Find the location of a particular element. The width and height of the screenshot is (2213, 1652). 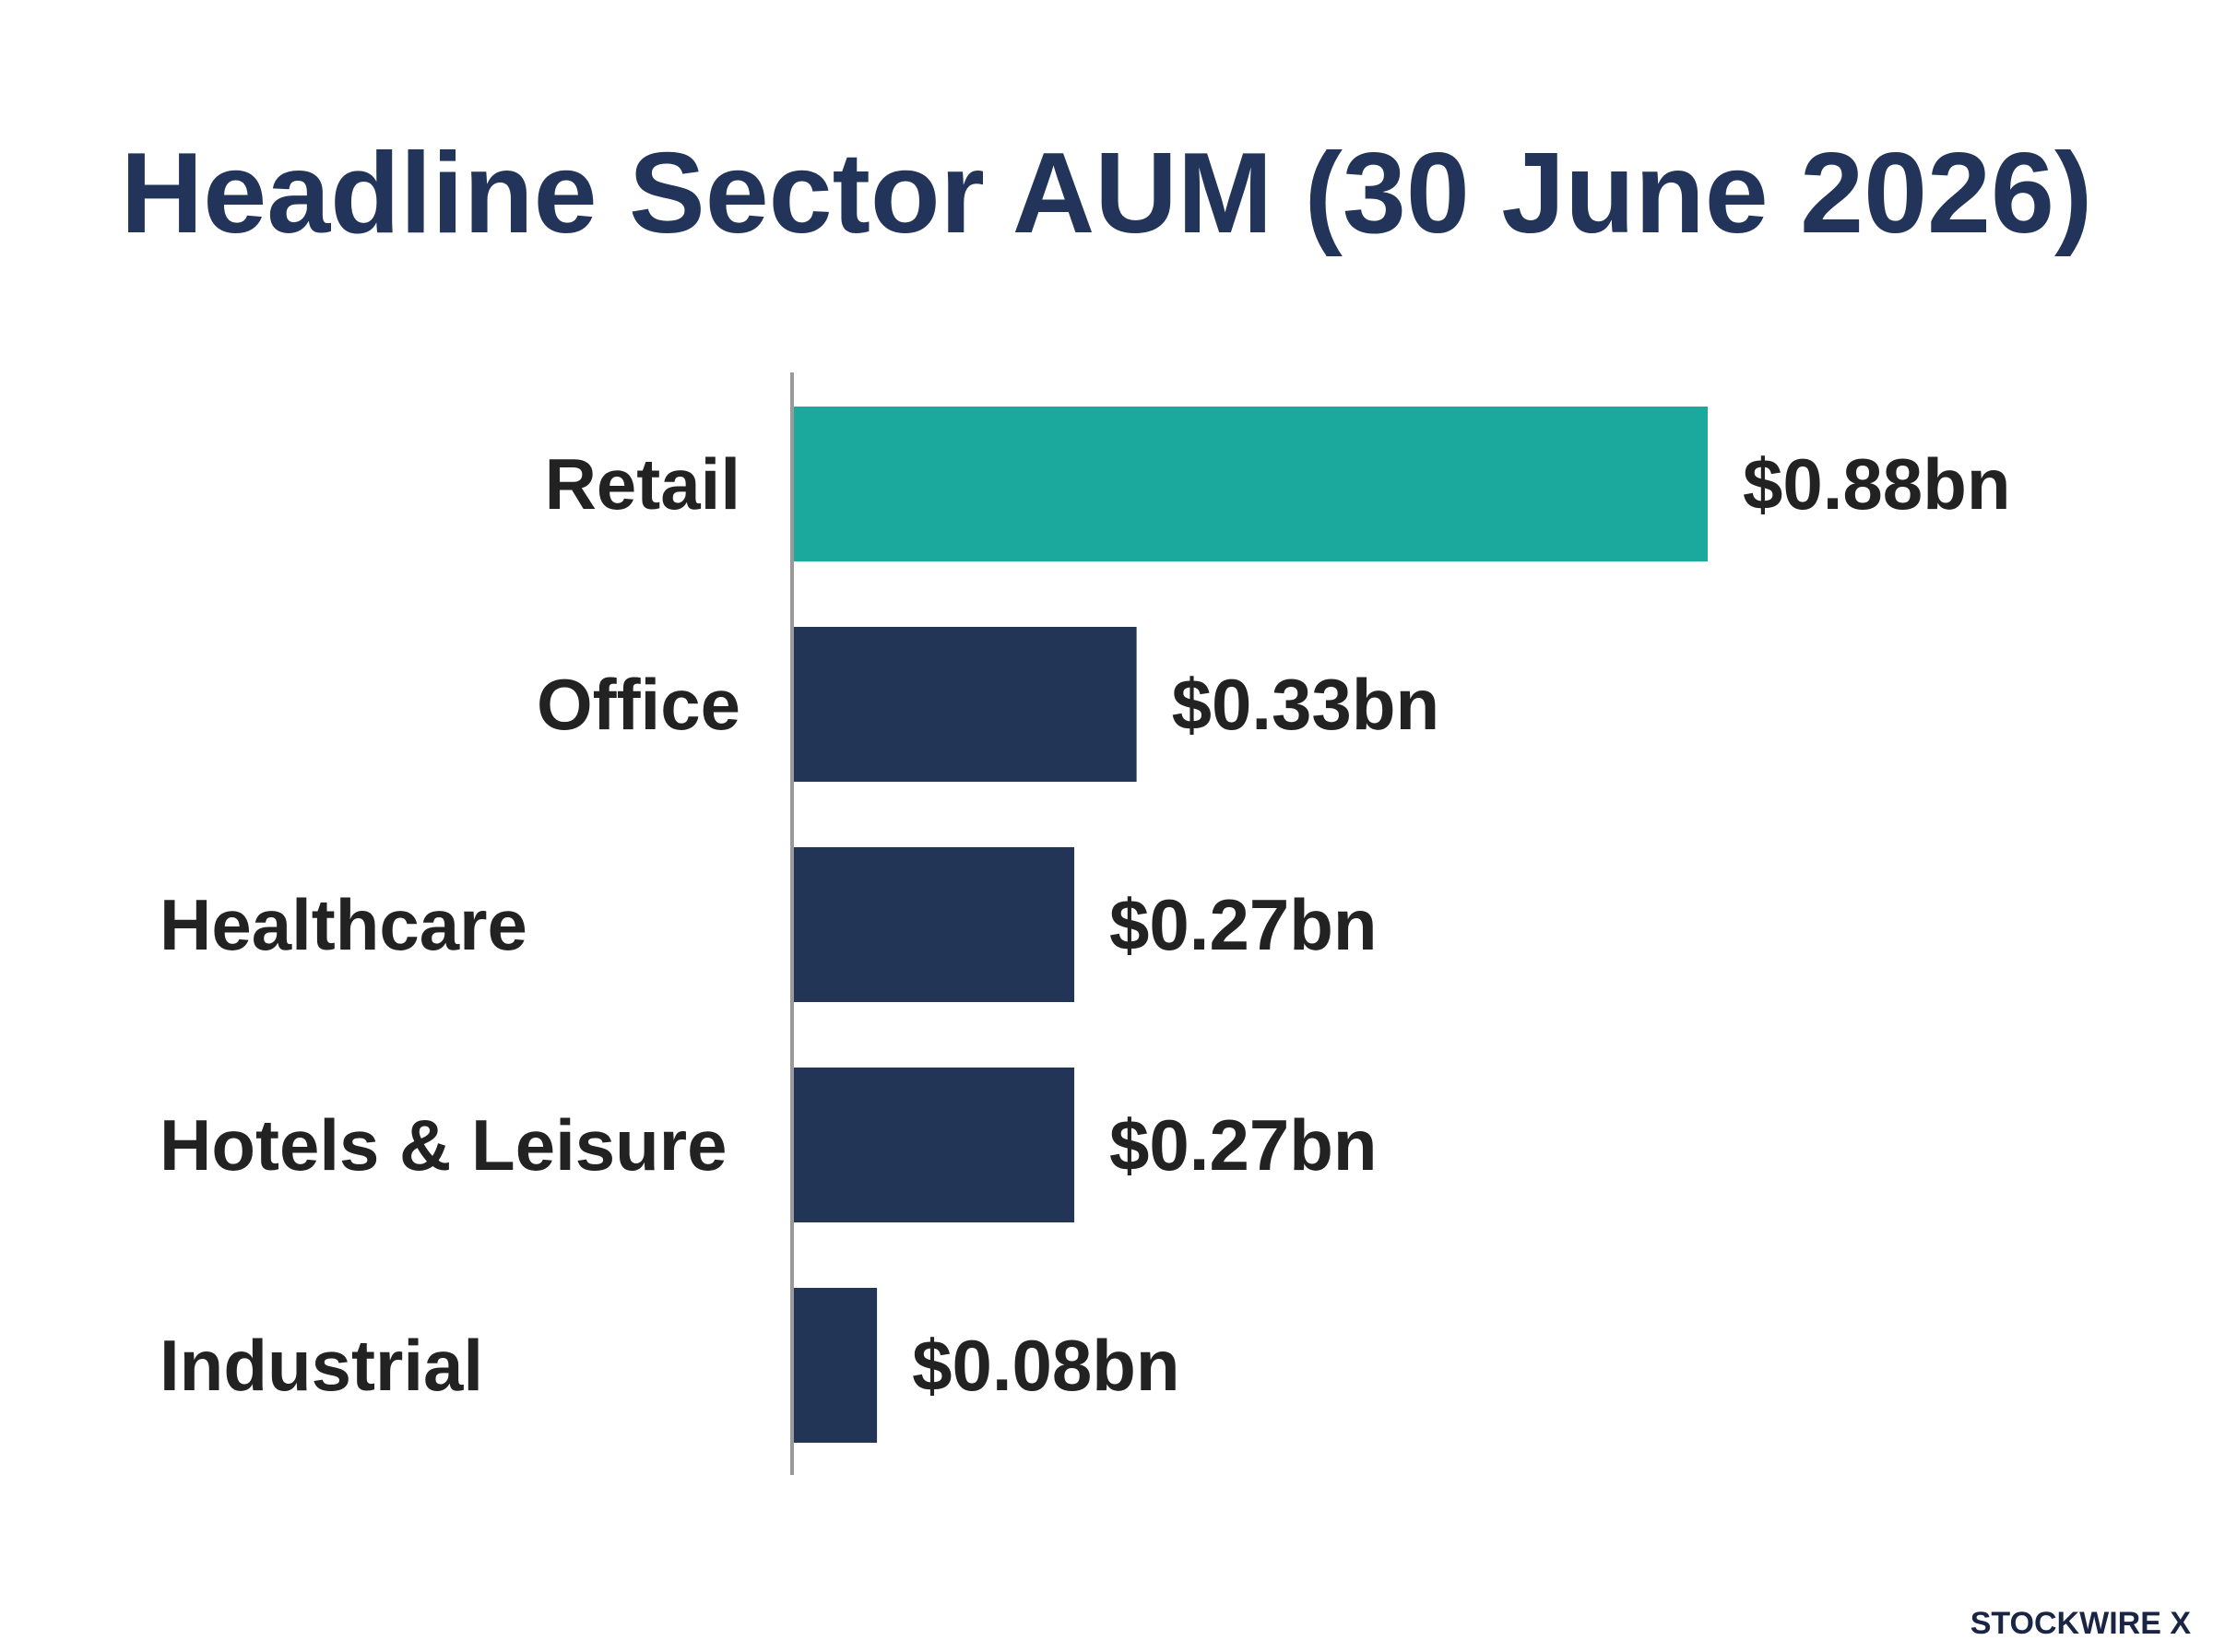

value-label: $0.08bn is located at coordinates (1045, 1365).